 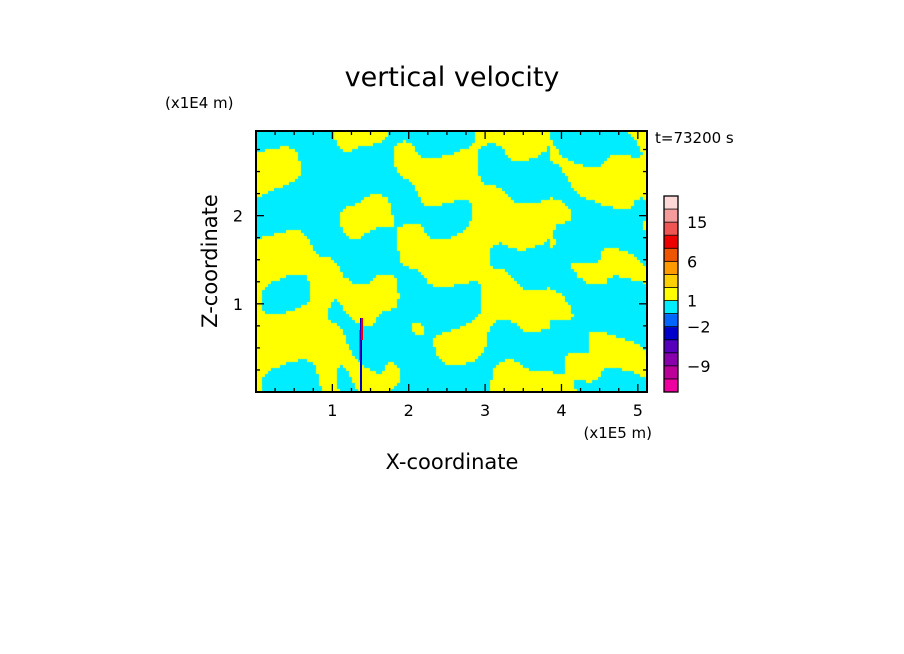 I want to click on y-tick-label: 2, so click(x=238, y=216).